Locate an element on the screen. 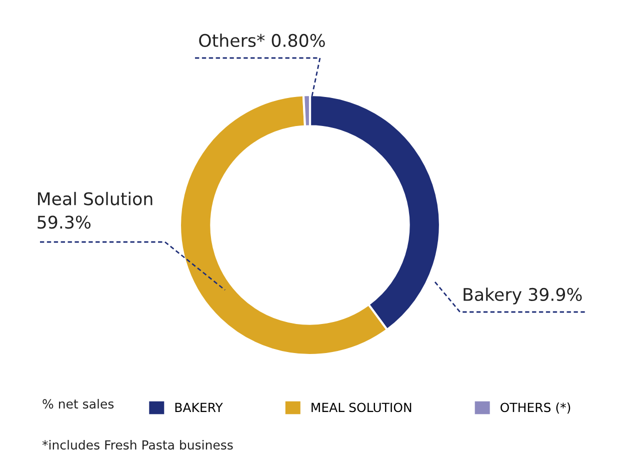 This screenshot has height=453, width=621. legend-label: BAKERY is located at coordinates (199, 407).